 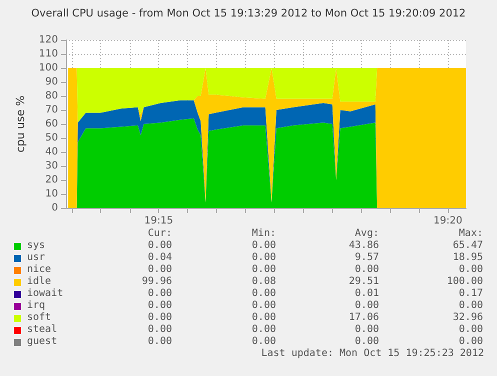 What do you see at coordinates (51, 138) in the screenshot?
I see `y-tick-label: 50` at bounding box center [51, 138].